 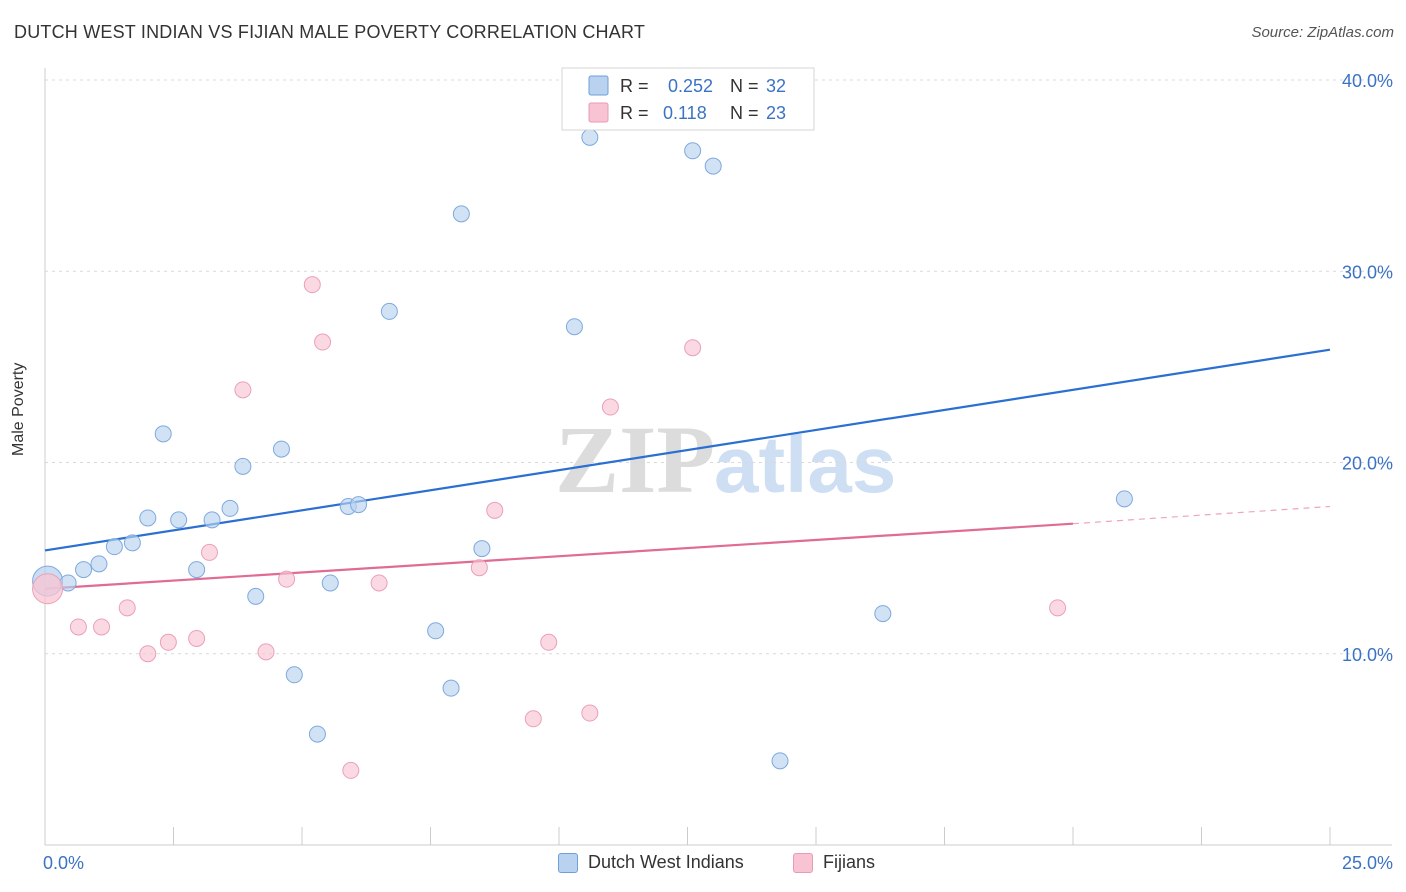 I want to click on bottom-legend: Dutch West Indians Fijians, so click(x=703, y=865).